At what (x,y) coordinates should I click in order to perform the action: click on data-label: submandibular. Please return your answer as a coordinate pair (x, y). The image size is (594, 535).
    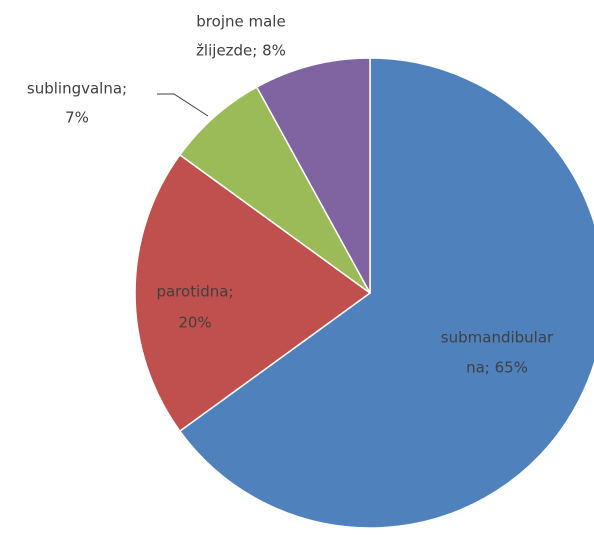
    Looking at the image, I should click on (497, 338).